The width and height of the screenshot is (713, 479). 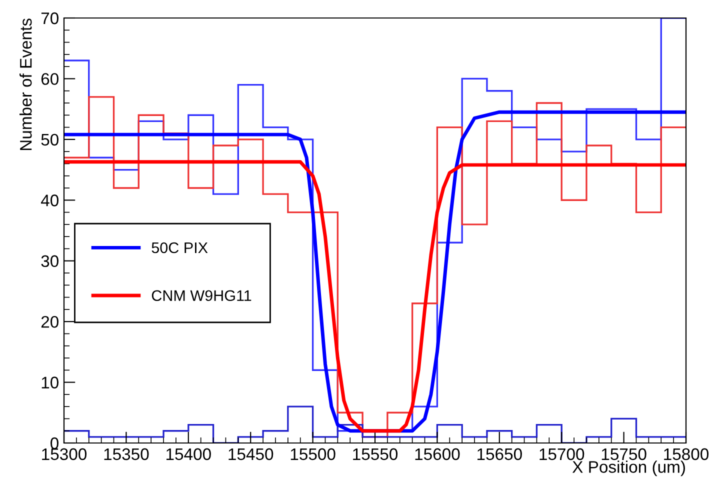 I want to click on x-tick-label: 15300, so click(x=64, y=454).